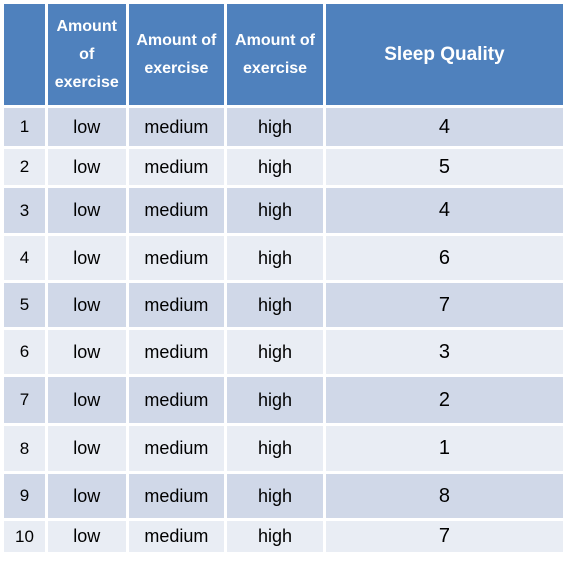  Describe the element at coordinates (444, 496) in the screenshot. I see `cell-sleep-quality: 8` at that location.